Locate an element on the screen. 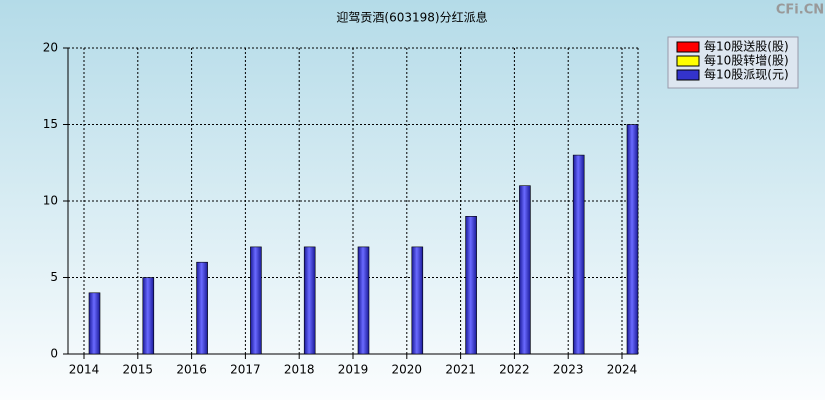 The width and height of the screenshot is (825, 400). y-tick-label: 15 is located at coordinates (50, 124).